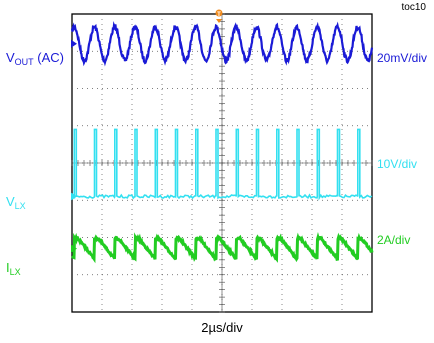 The width and height of the screenshot is (434, 343). Describe the element at coordinates (13, 268) in the screenshot. I see `channel-label-3: ILX` at that location.